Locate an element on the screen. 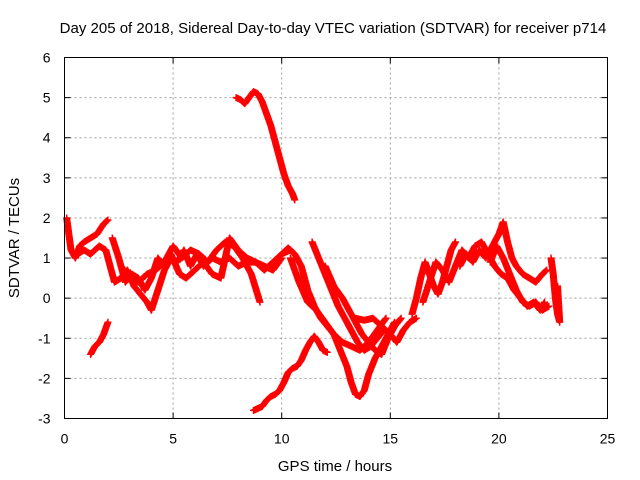 This screenshot has height=480, width=640. y-tick-label: 6 is located at coordinates (47, 58).